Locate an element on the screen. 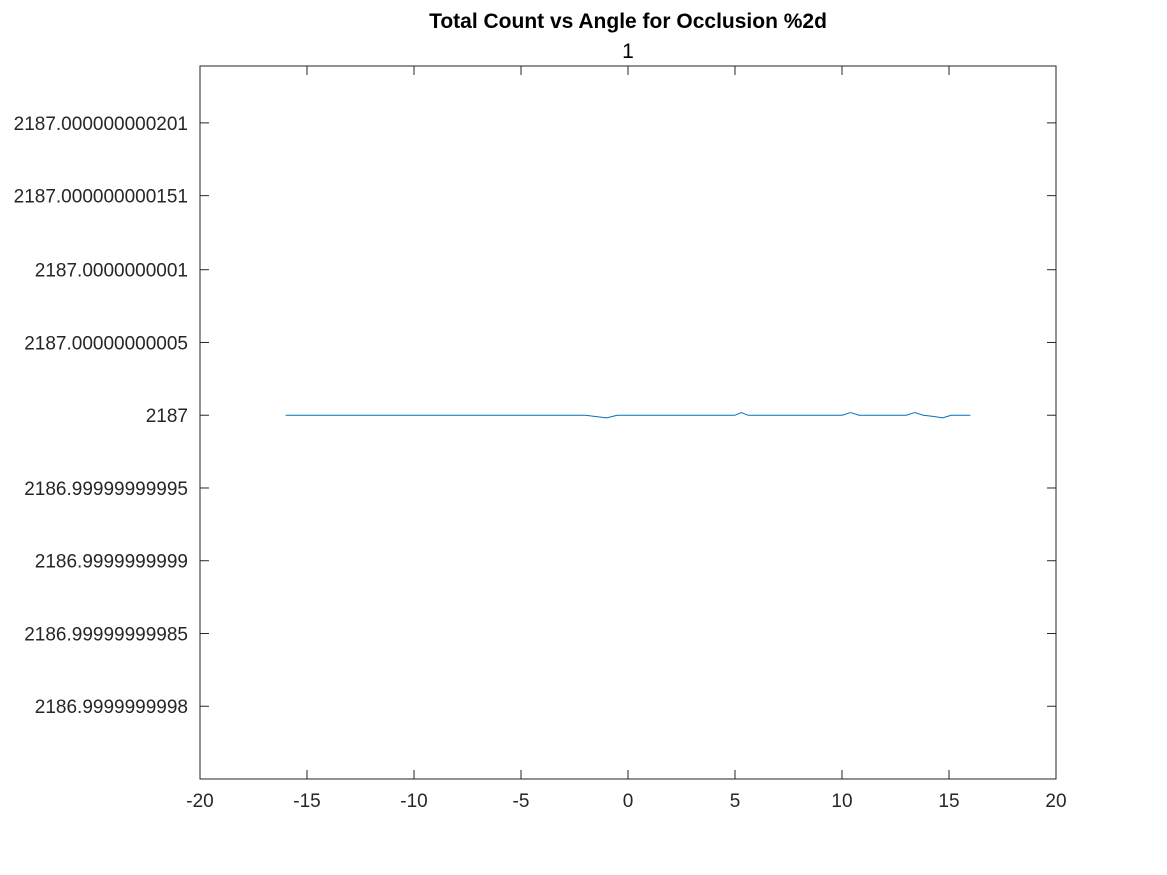 The image size is (1167, 875). series-layer is located at coordinates (628, 415).